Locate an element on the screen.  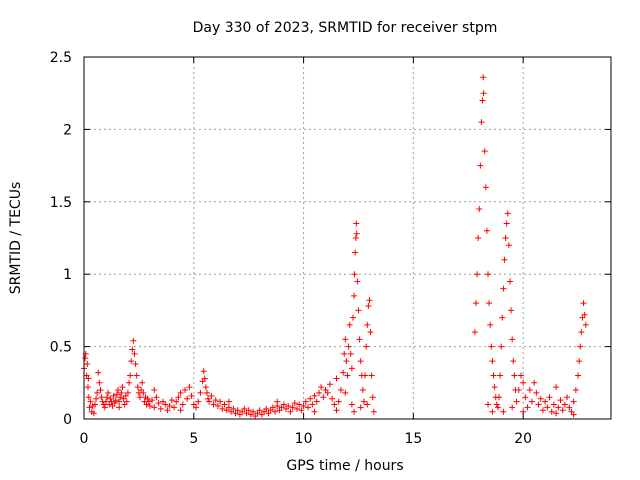
x-tick-label: 5 is located at coordinates (193, 439).